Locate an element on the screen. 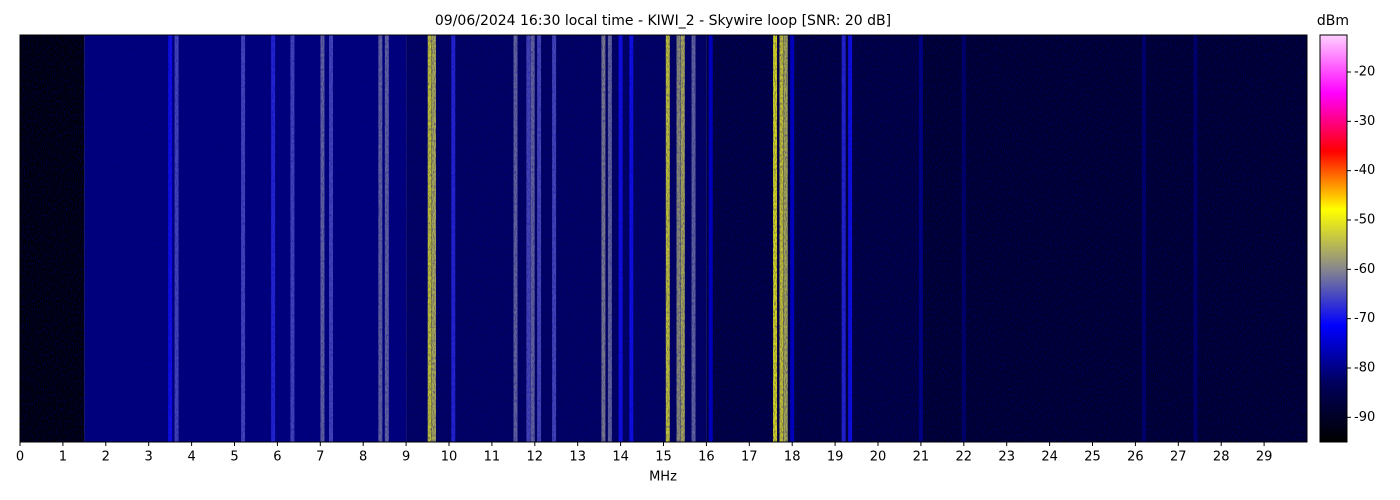  x-tick-label: 19 is located at coordinates (835, 457).